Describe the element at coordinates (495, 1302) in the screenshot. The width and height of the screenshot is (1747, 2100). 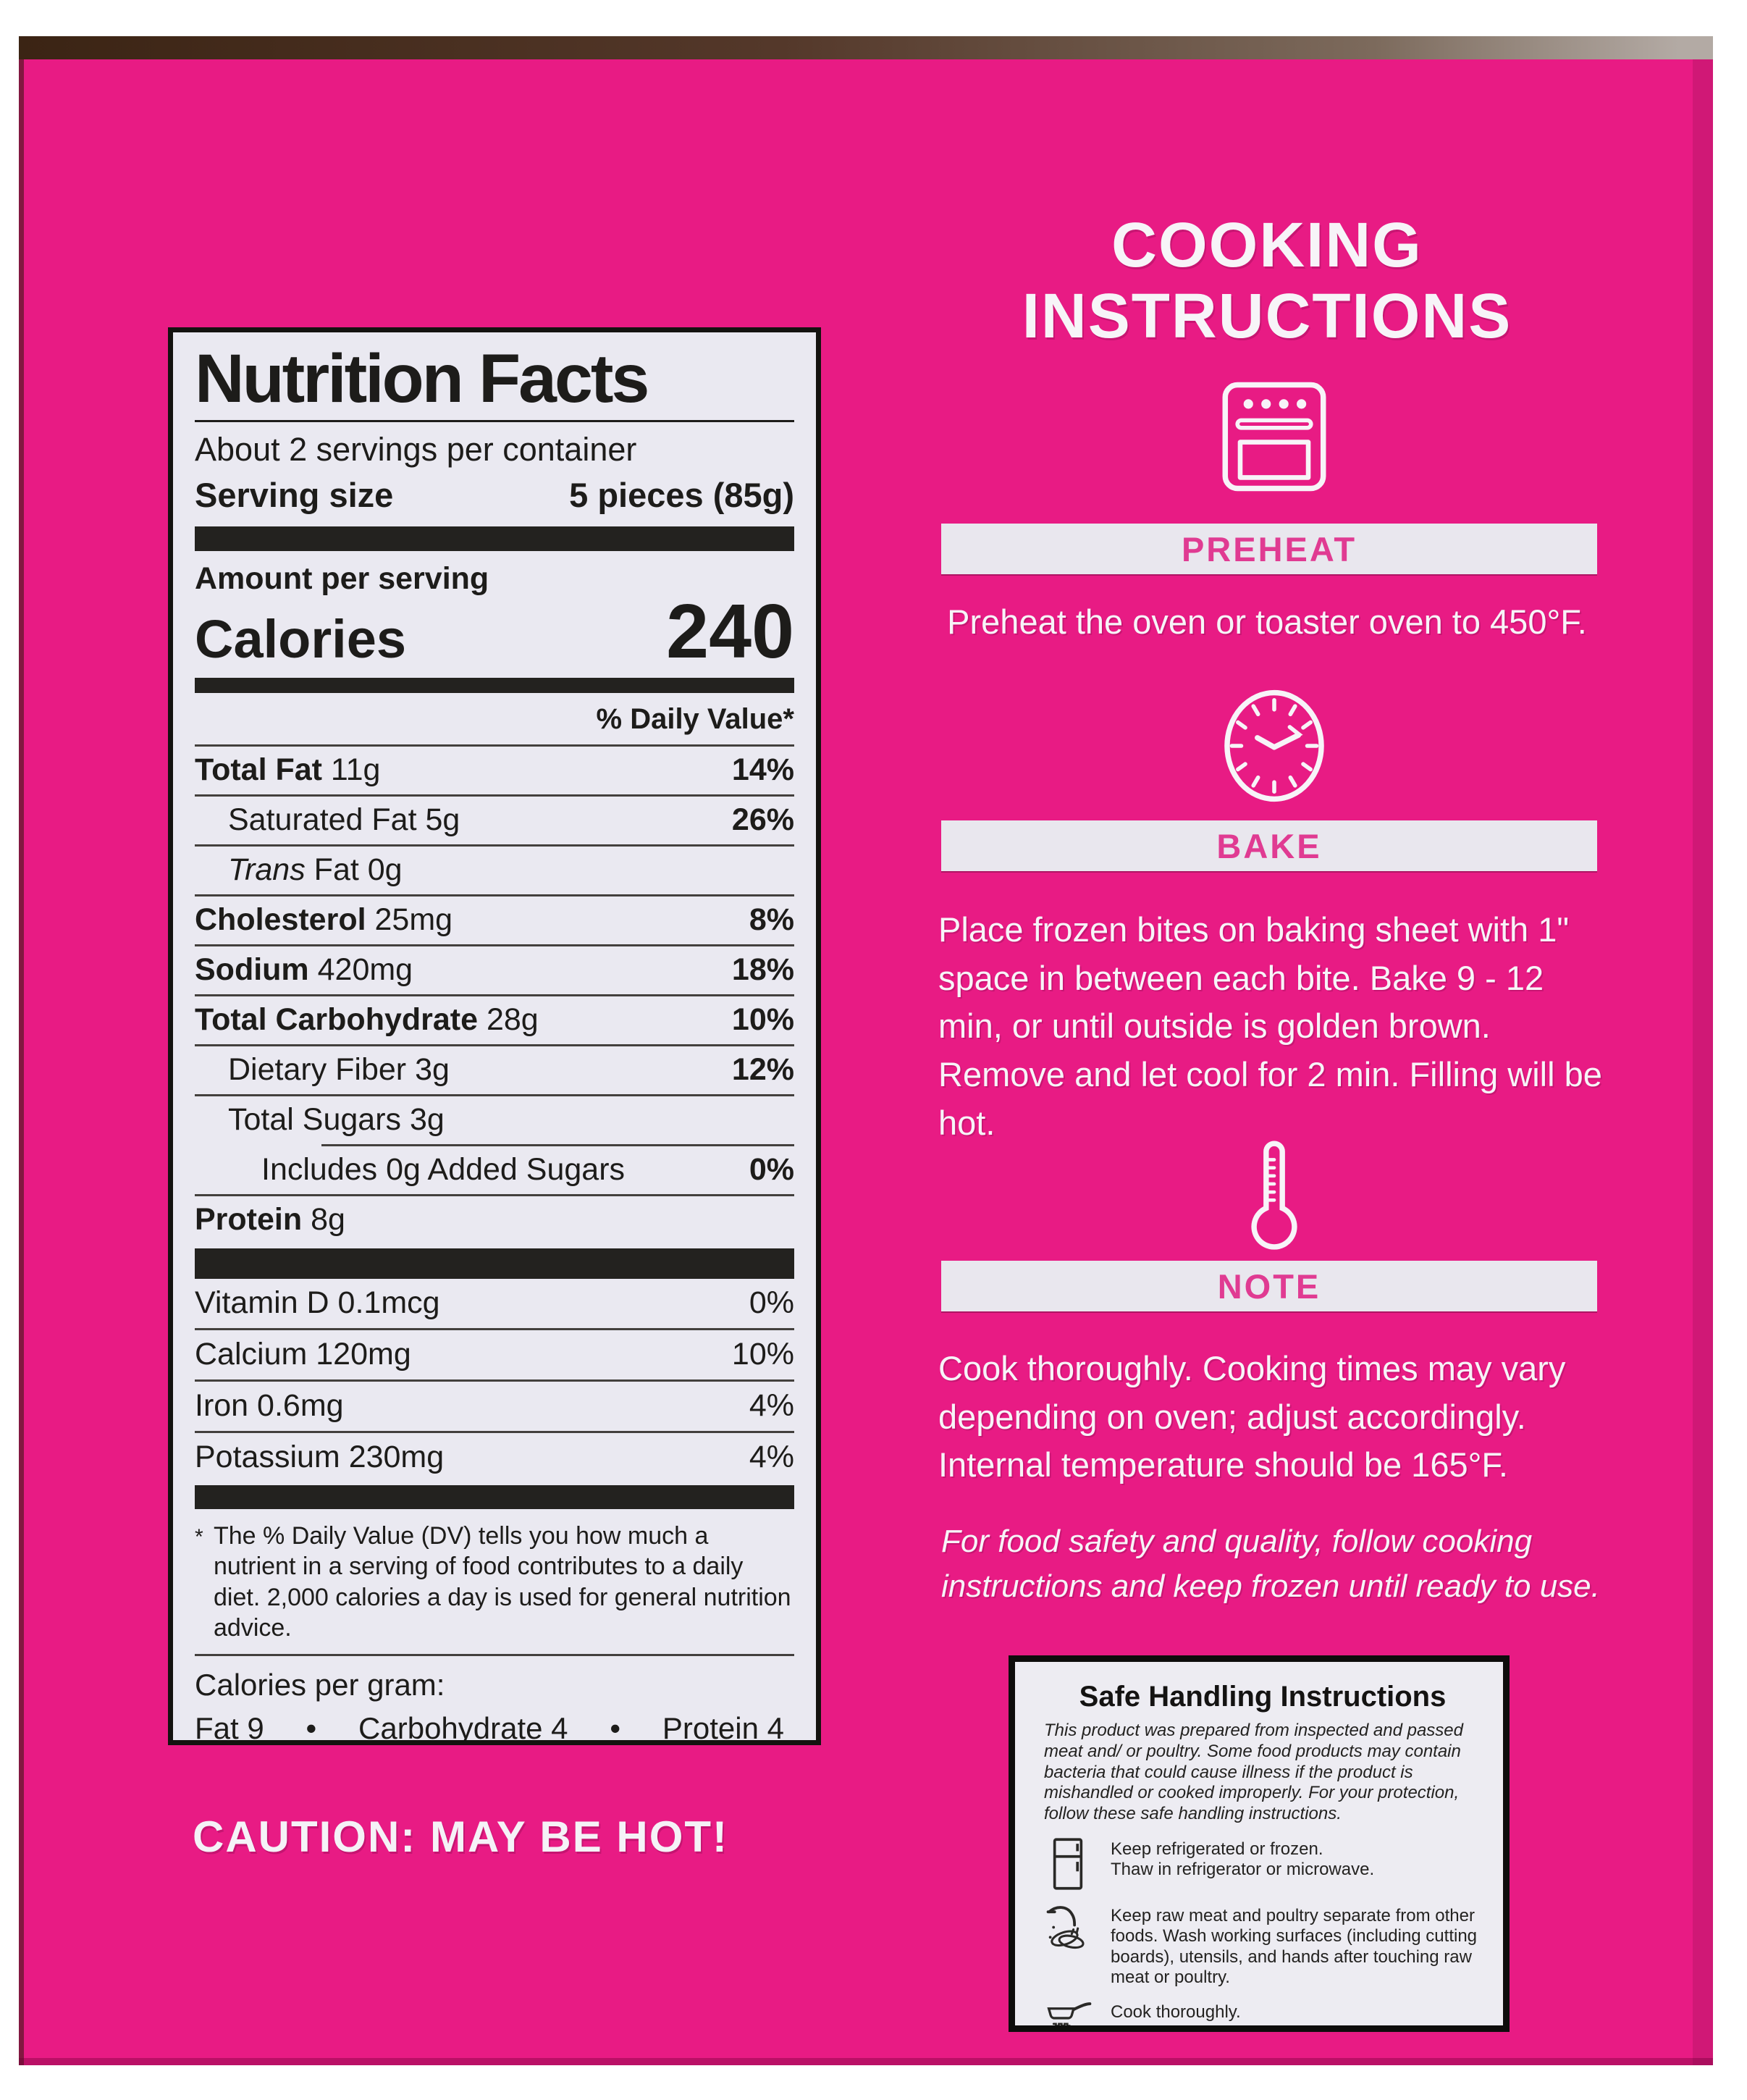
I see `vitamin-row-vitamin-d: Vitamin D 0.1mcg 0%` at that location.